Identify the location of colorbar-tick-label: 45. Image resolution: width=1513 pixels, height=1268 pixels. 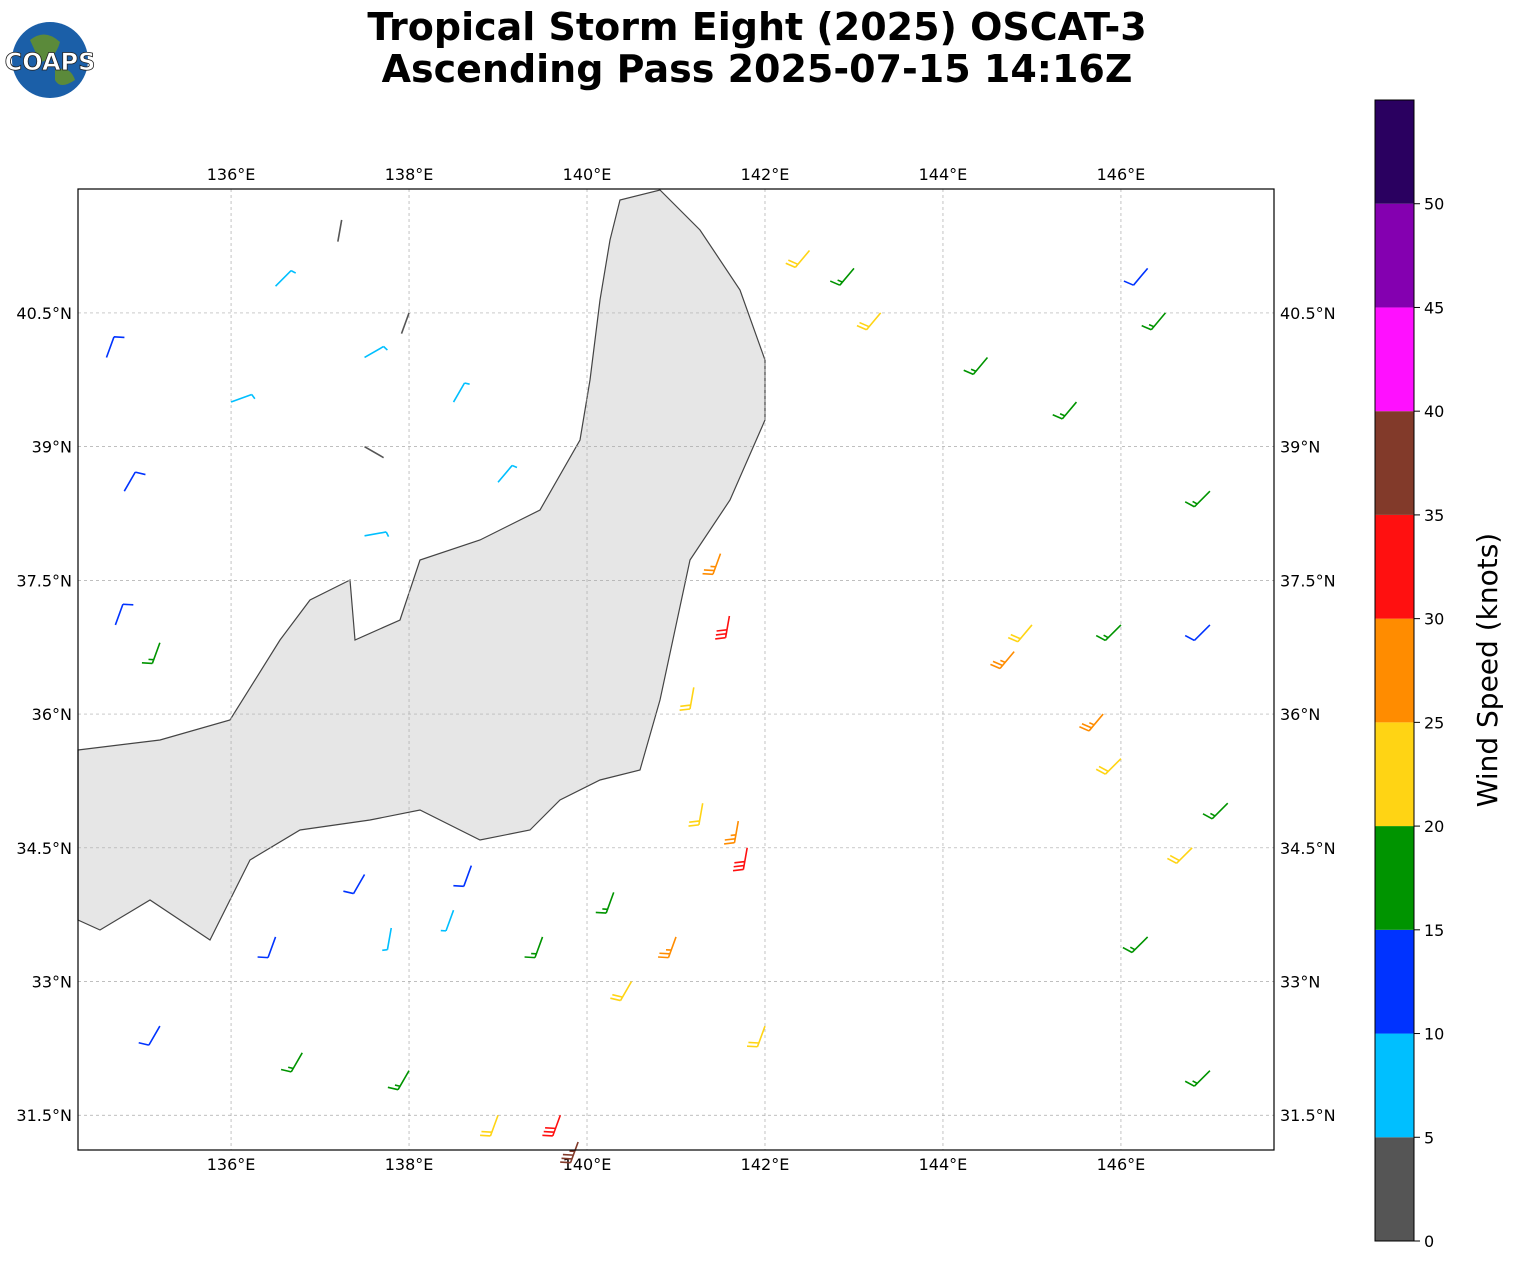
(1434, 307).